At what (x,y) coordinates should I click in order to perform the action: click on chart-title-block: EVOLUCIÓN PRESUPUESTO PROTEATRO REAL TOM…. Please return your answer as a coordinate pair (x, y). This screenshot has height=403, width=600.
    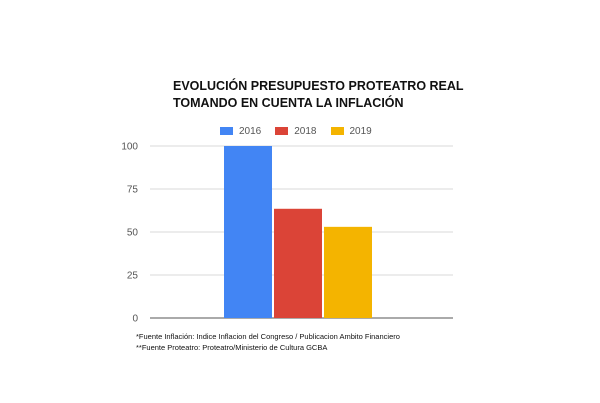
    Looking at the image, I should click on (318, 95).